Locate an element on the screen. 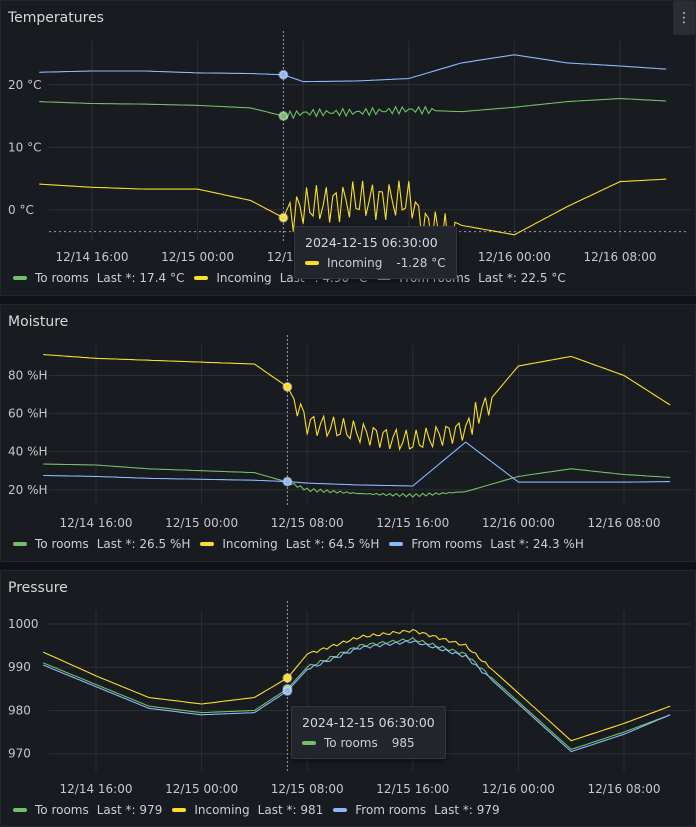 The height and width of the screenshot is (827, 696). to-rooms-hover-point is located at coordinates (283, 116).